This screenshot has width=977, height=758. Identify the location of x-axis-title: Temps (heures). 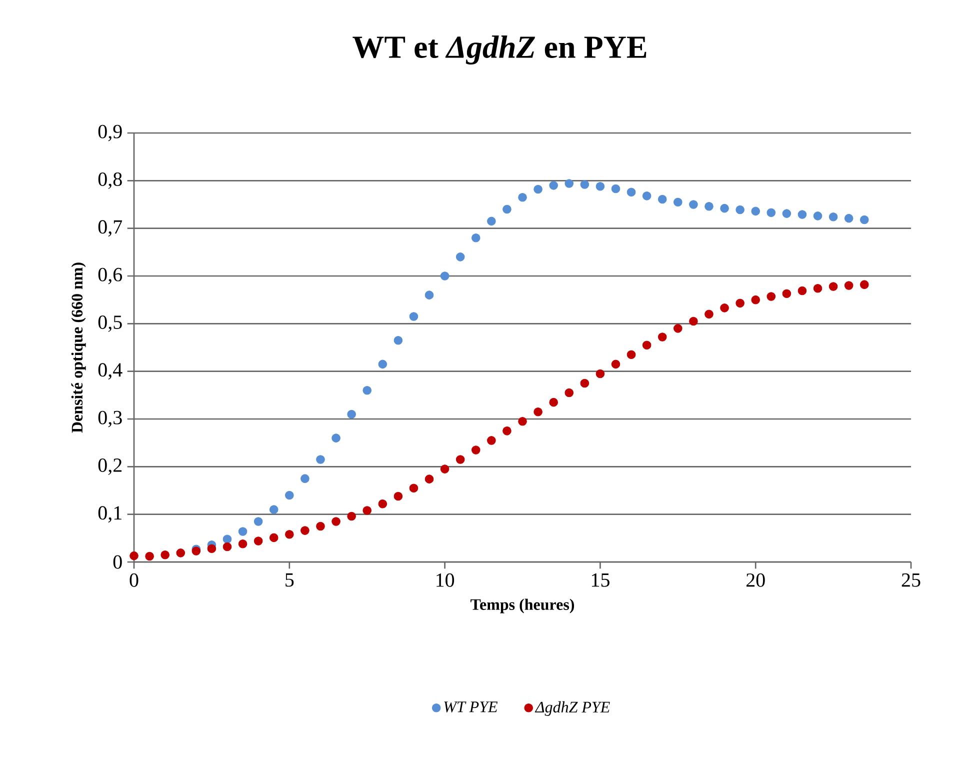
(522, 606).